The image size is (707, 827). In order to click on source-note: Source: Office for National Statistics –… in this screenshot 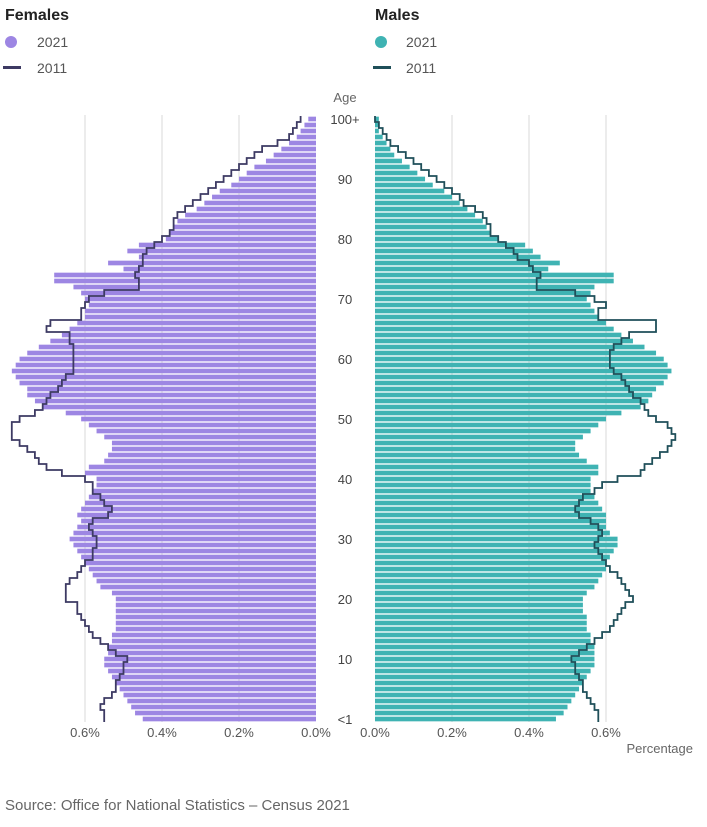, I will do `click(177, 805)`.